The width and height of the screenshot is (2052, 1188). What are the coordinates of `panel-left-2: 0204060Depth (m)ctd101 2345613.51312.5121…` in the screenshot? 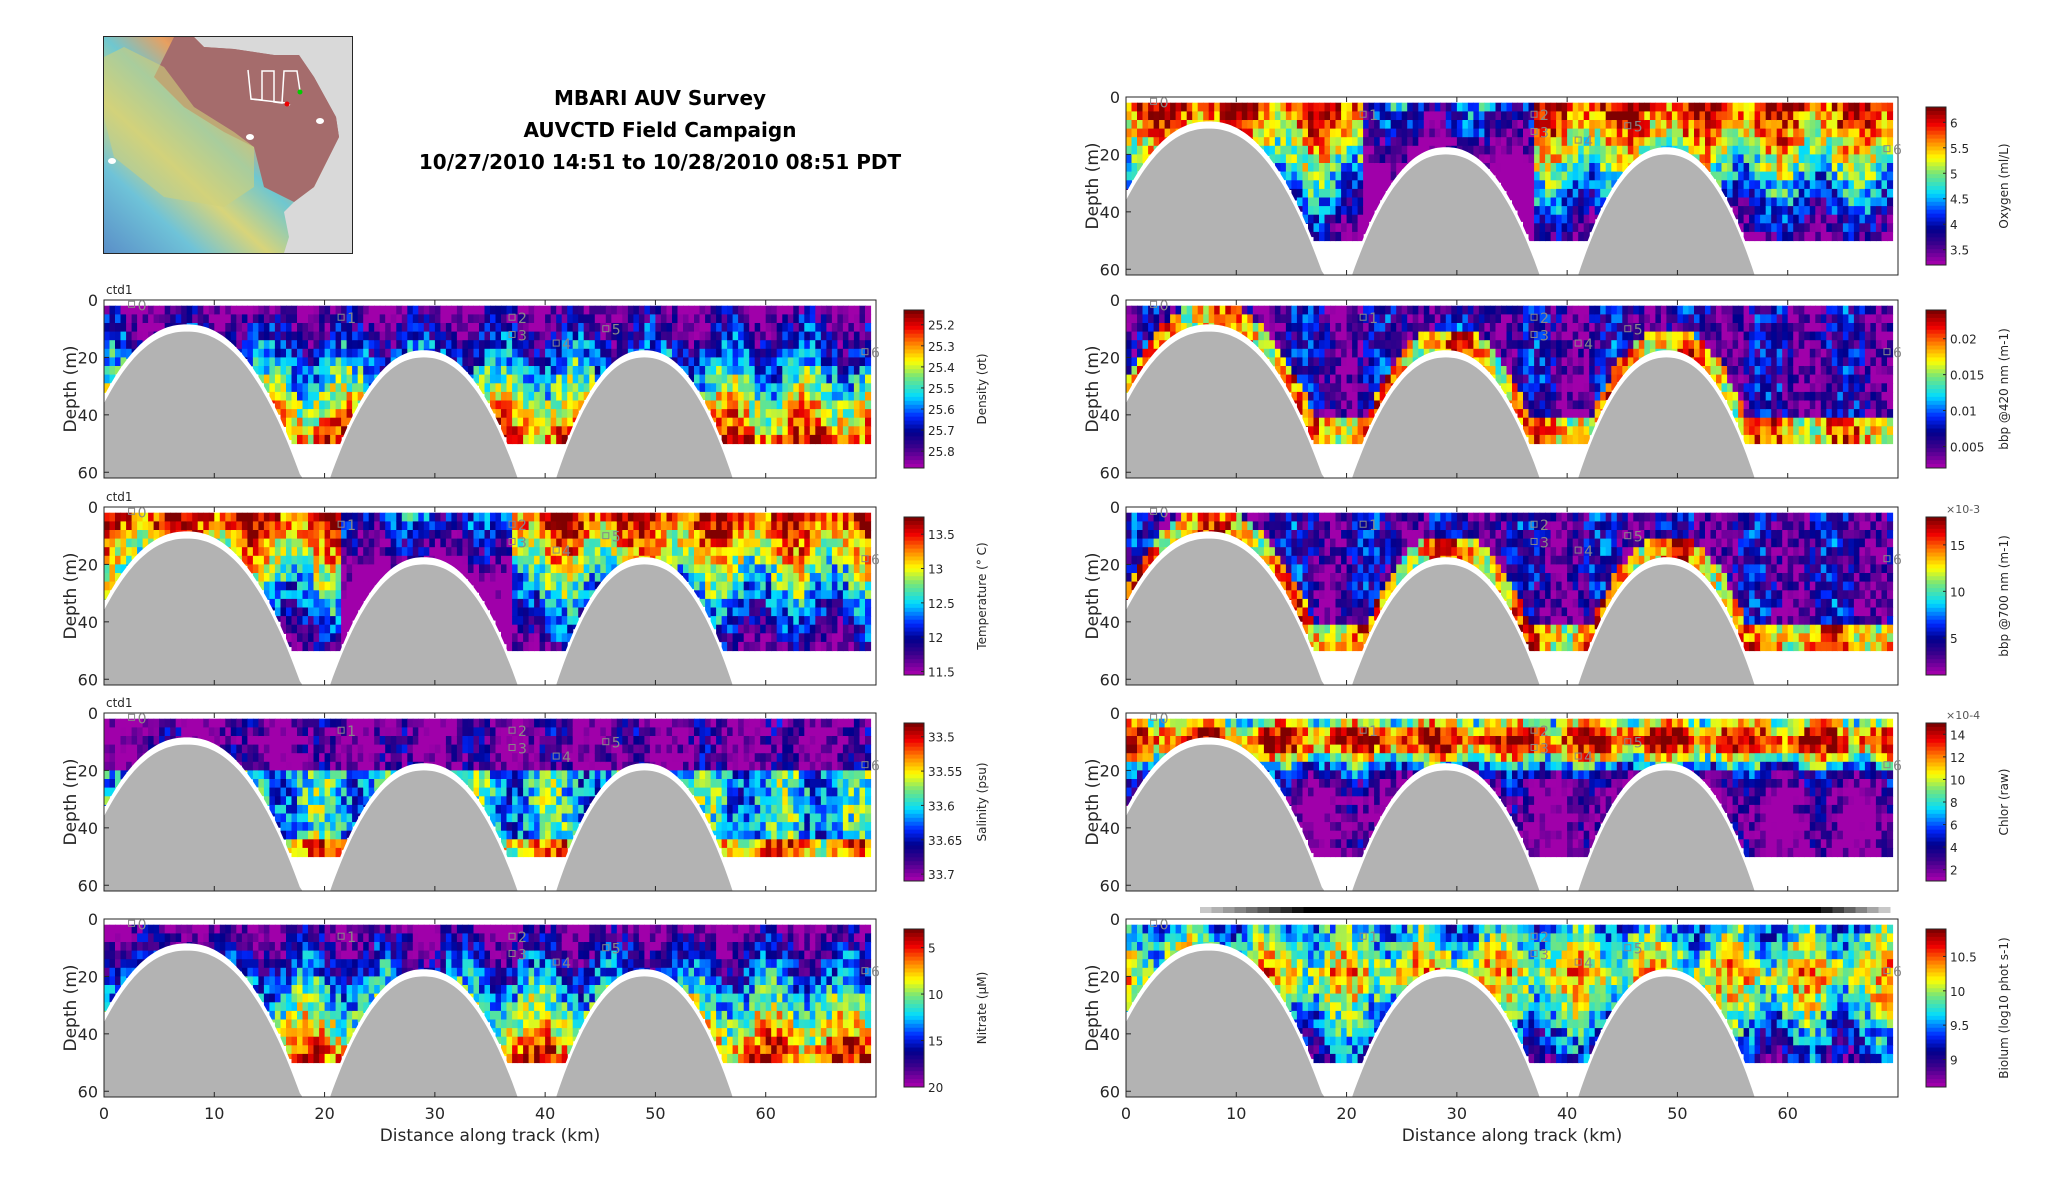 It's located at (525, 589).